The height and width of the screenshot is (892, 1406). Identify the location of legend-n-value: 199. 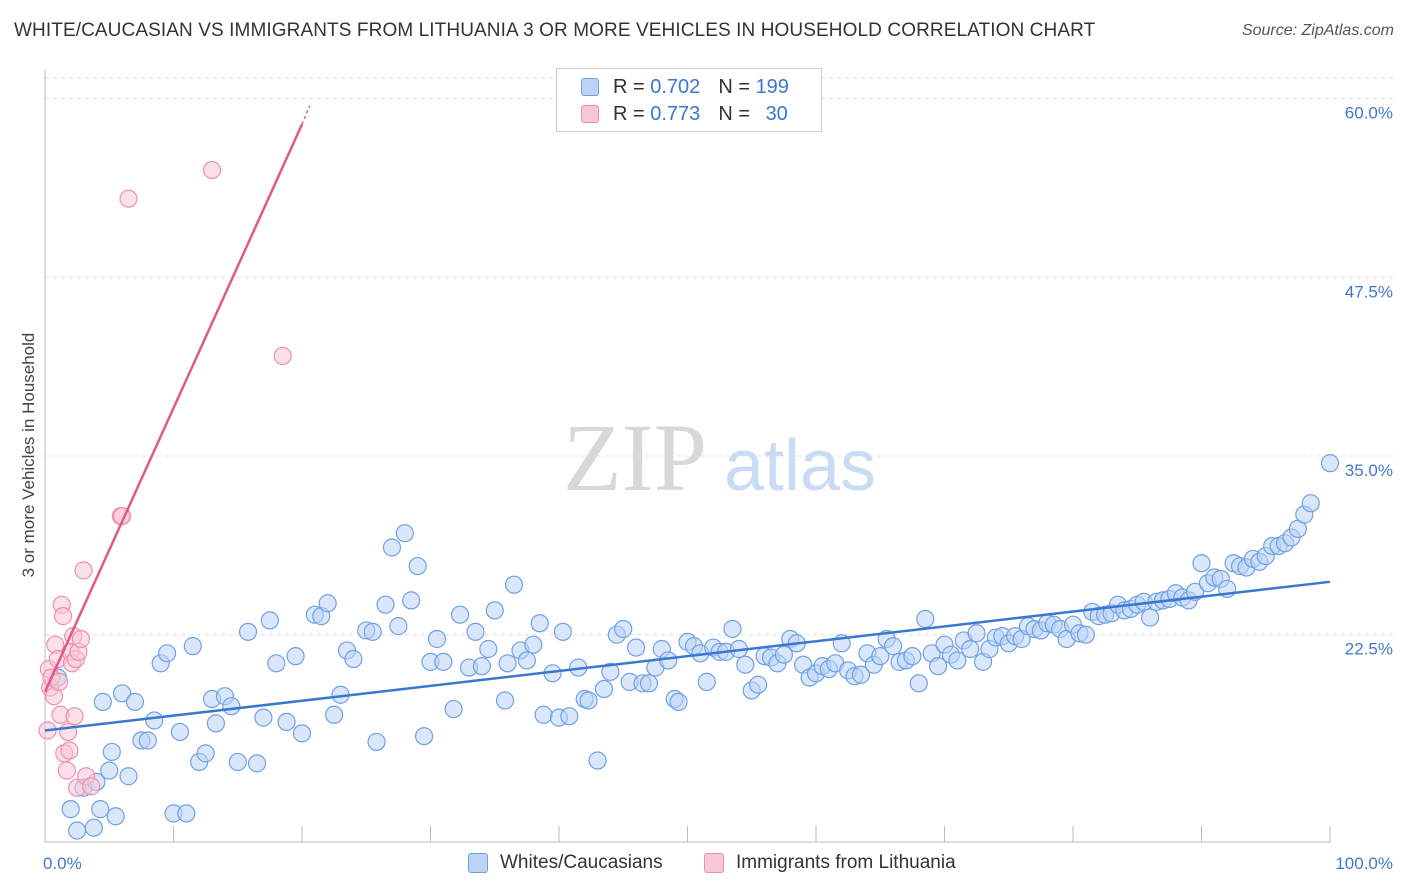
(772, 86).